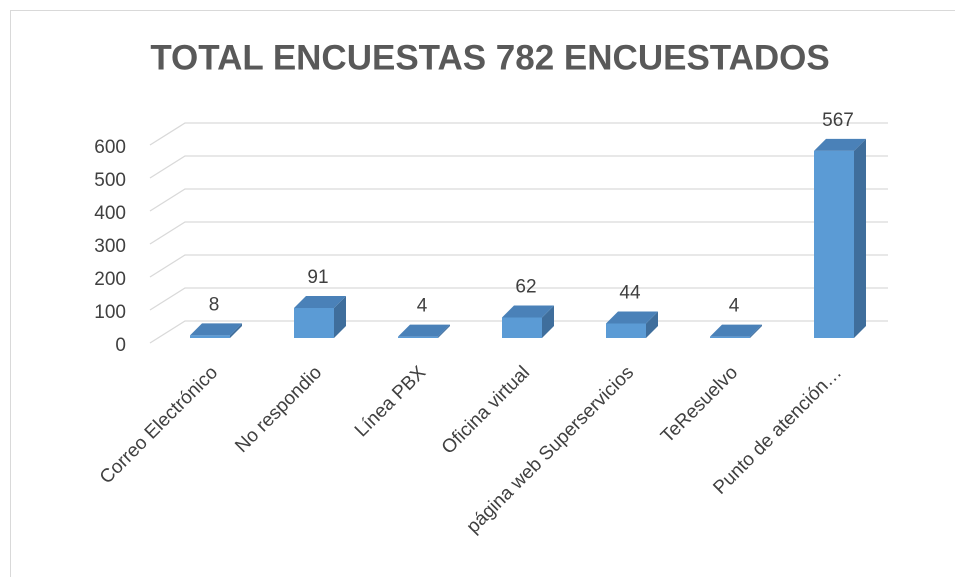  What do you see at coordinates (120, 345) in the screenshot?
I see `y-tick-label: 0` at bounding box center [120, 345].